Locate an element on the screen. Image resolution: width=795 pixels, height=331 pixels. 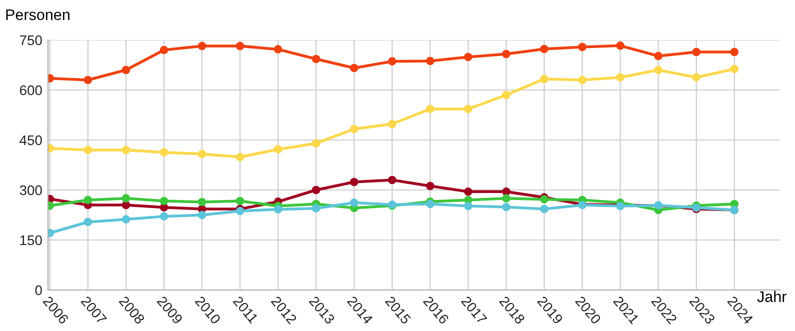
y-tick-label: 0 is located at coordinates (38, 290).